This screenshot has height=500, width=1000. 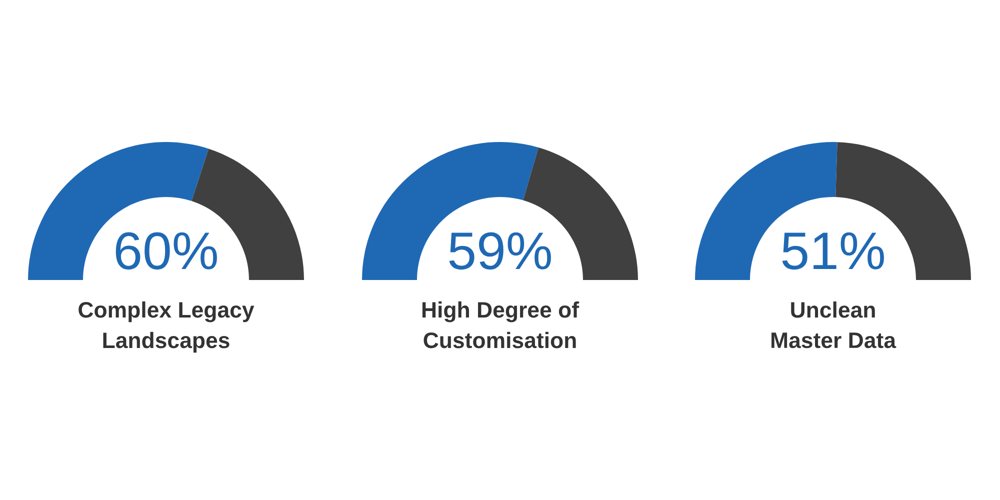 I want to click on data-label: 60%, so click(x=166, y=251).